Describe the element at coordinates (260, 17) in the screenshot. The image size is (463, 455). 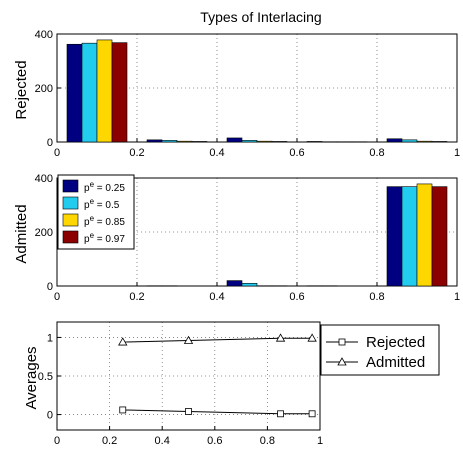
I see `chart-title: Types of Interlacing` at that location.